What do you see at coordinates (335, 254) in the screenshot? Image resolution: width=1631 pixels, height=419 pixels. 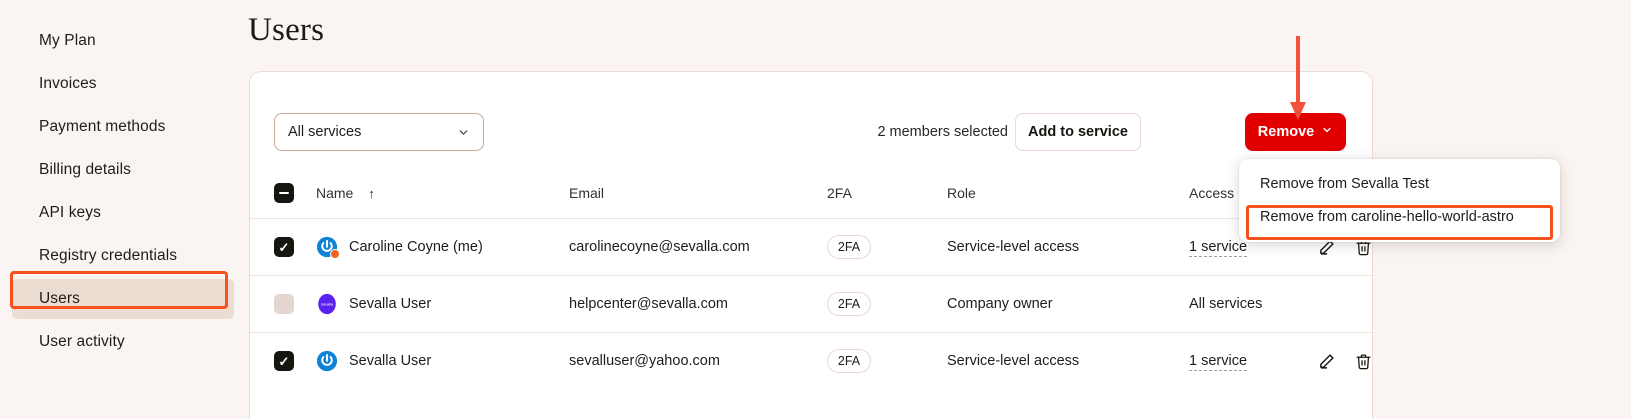 I see `status-badge` at bounding box center [335, 254].